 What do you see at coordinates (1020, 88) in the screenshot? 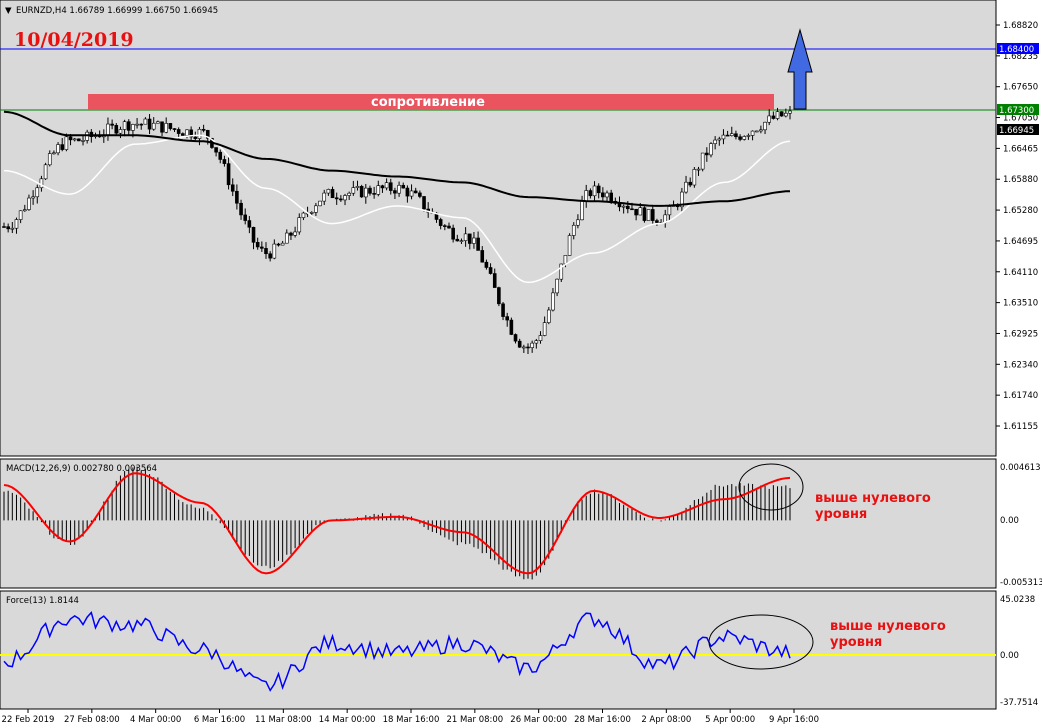
I see `price-tick-label: 1.67650` at bounding box center [1020, 88].